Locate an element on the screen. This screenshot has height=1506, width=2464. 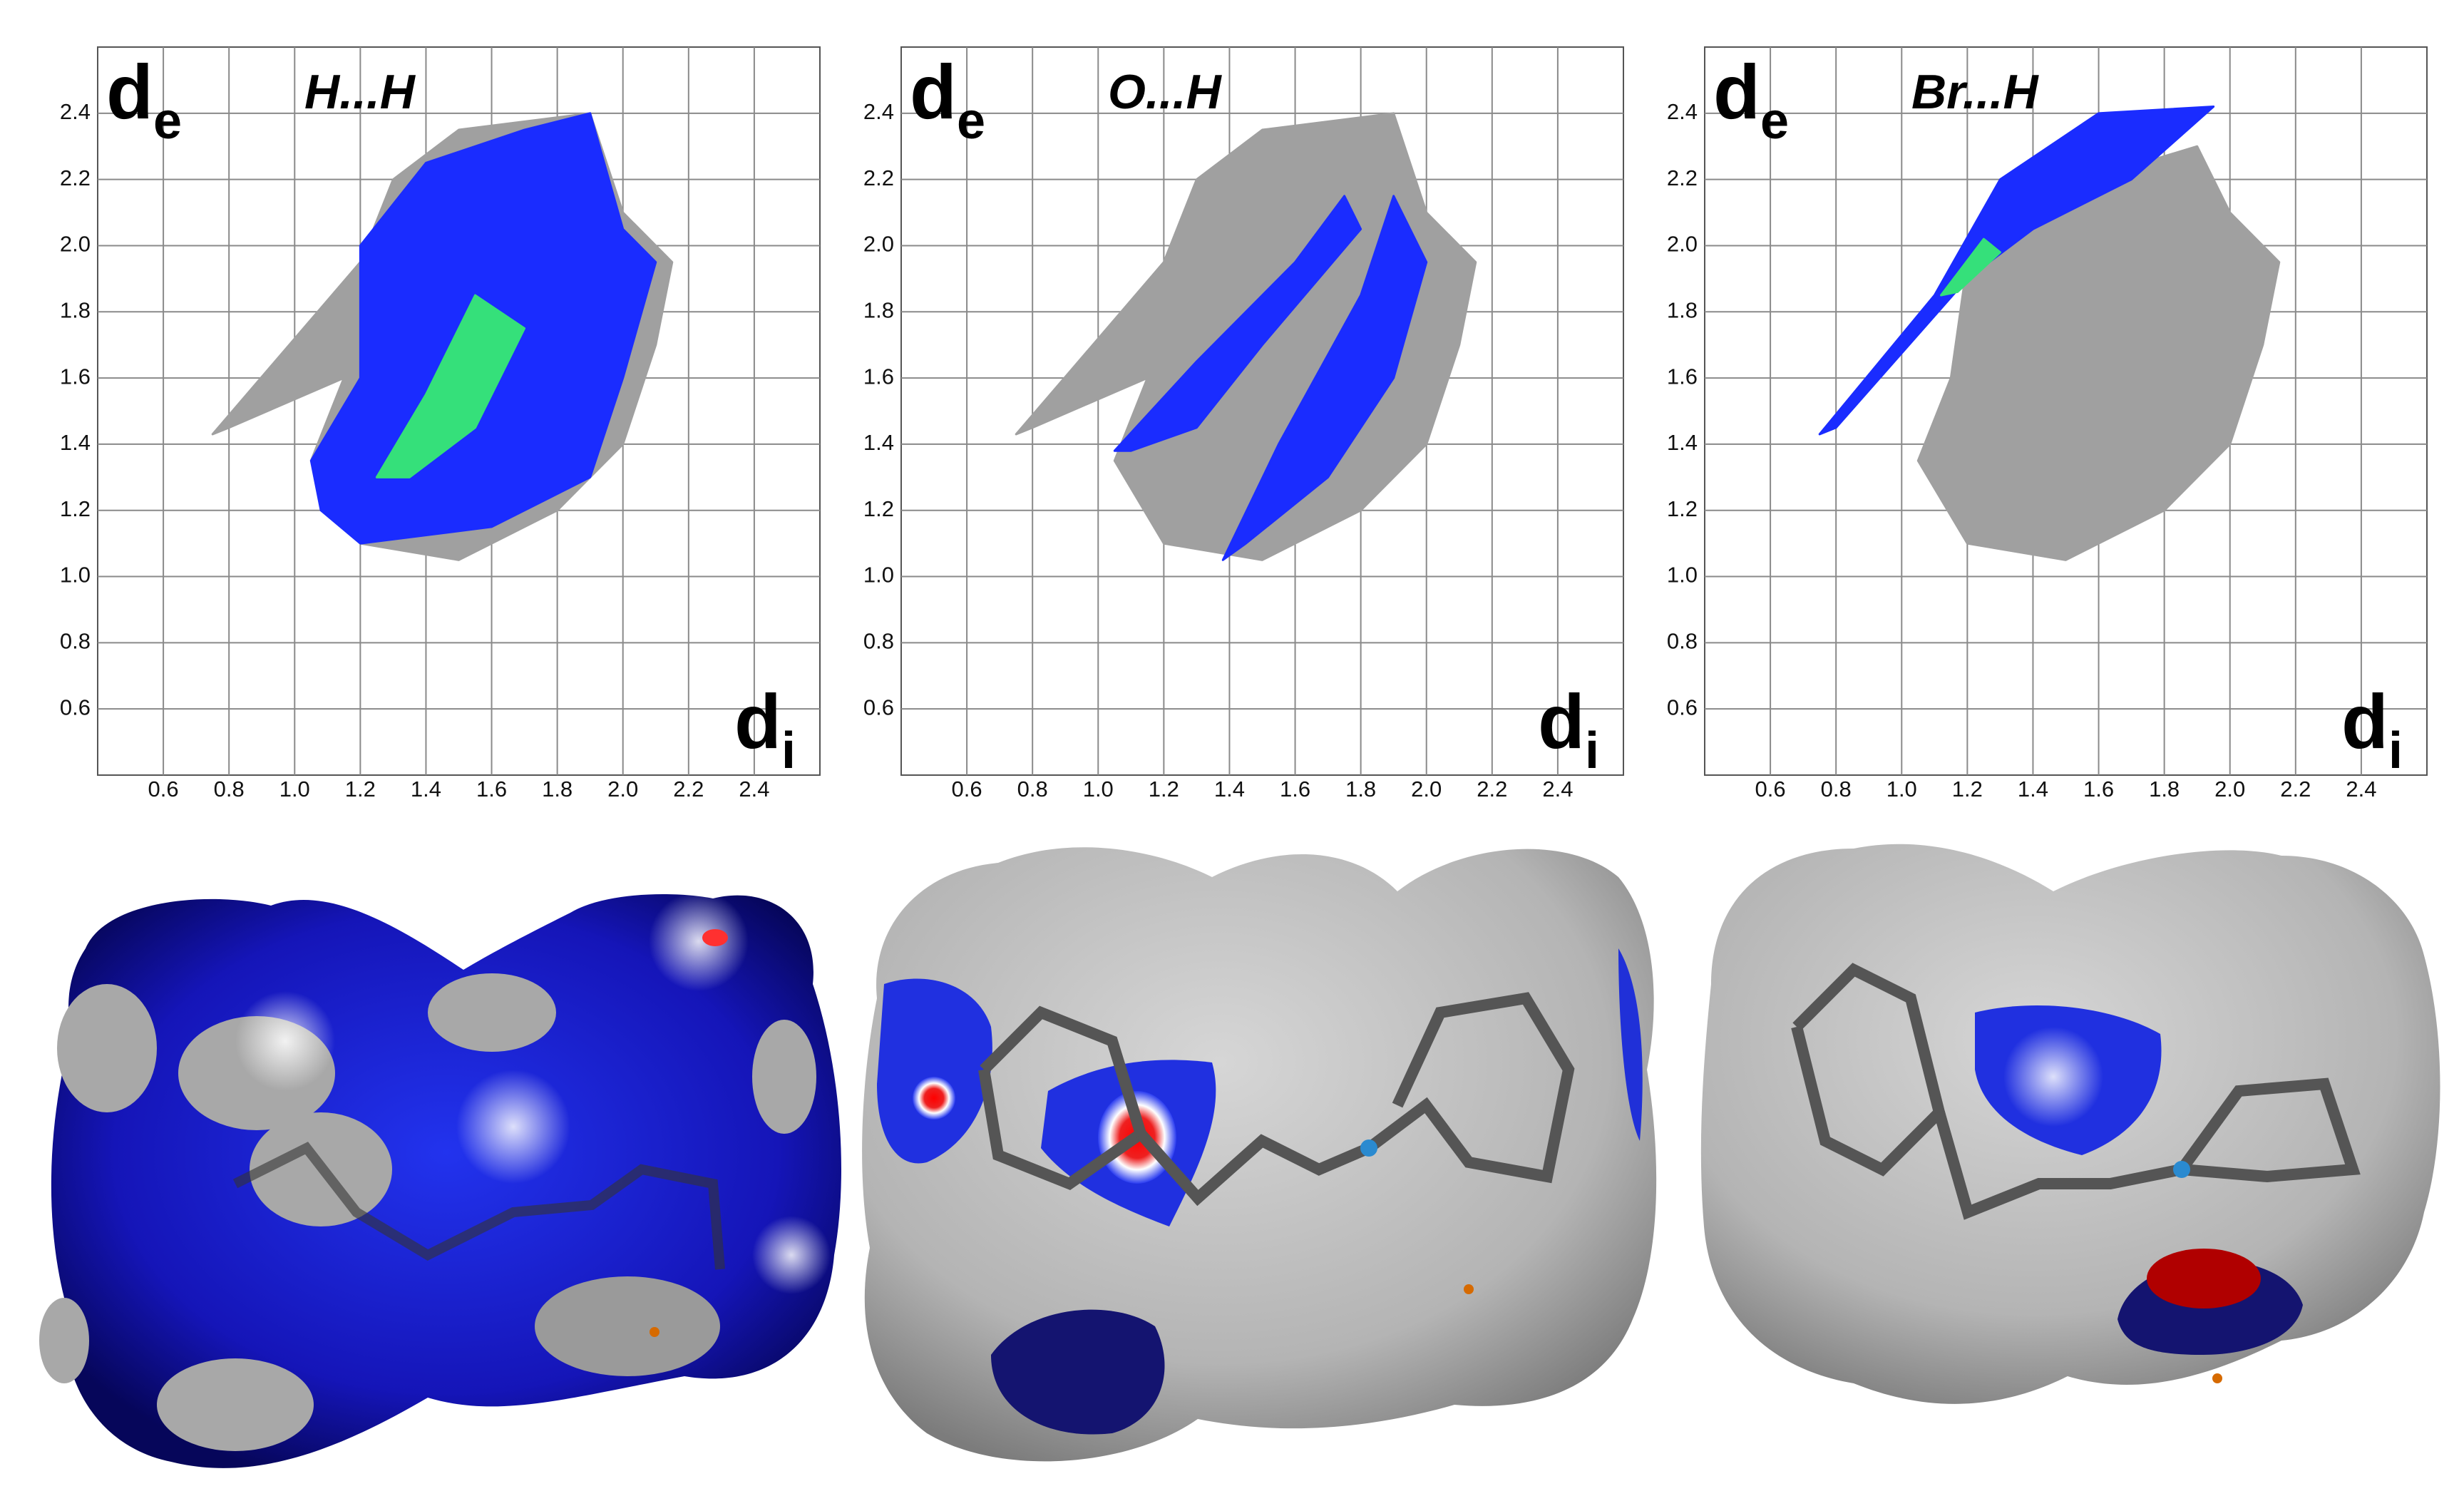
contact-spot is located at coordinates (2204, 1278).